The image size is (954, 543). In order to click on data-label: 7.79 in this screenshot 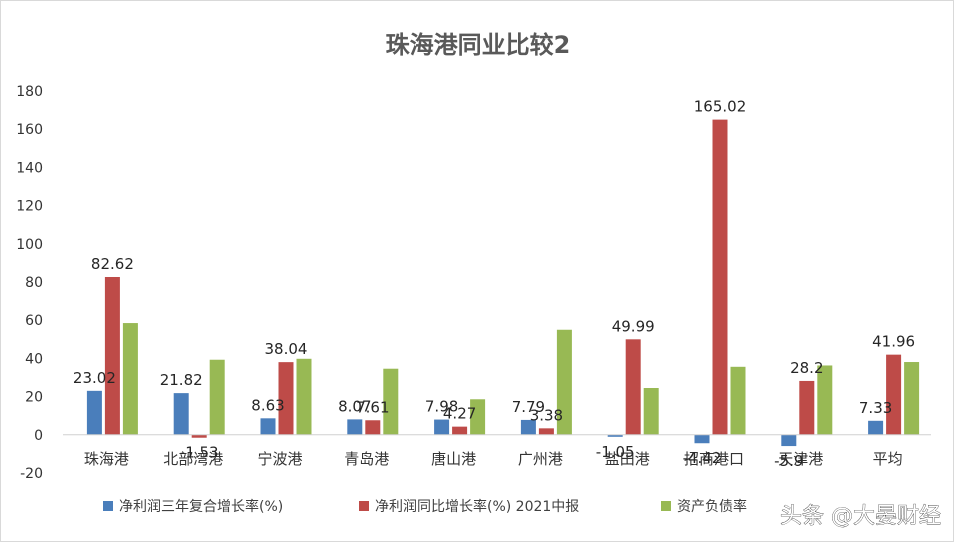, I will do `click(528, 407)`.